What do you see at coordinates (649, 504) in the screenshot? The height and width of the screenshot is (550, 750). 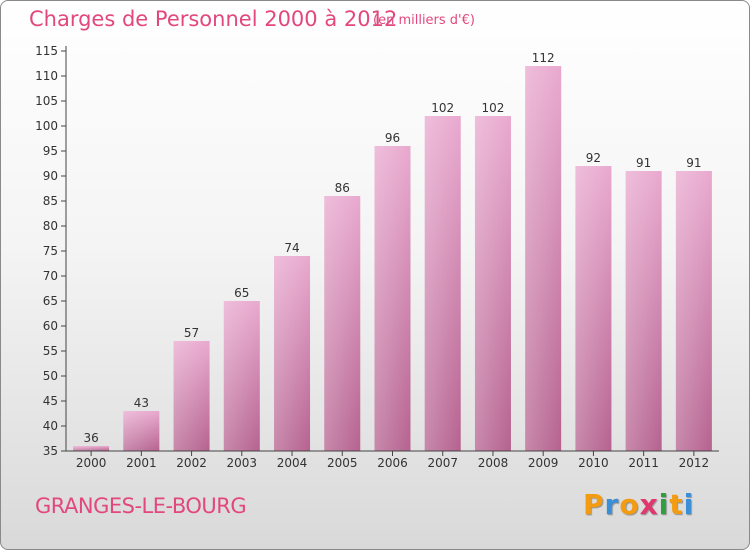 I see `logo-letter: x` at bounding box center [649, 504].